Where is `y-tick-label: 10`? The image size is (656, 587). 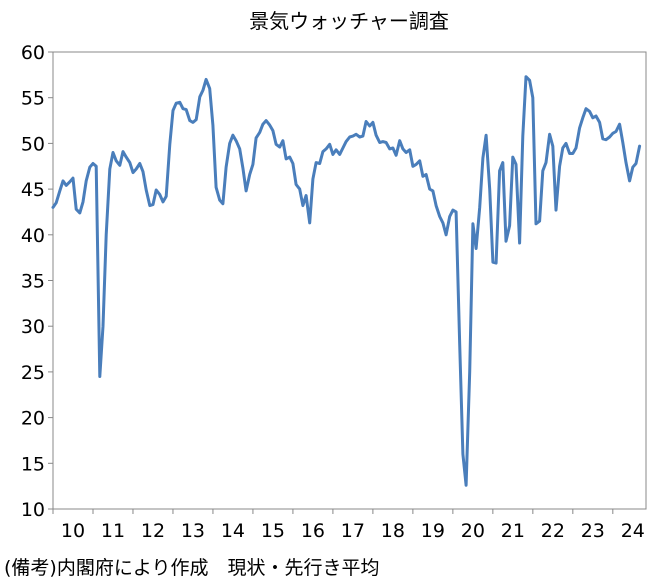 y-tick-label: 10 is located at coordinates (33, 510).